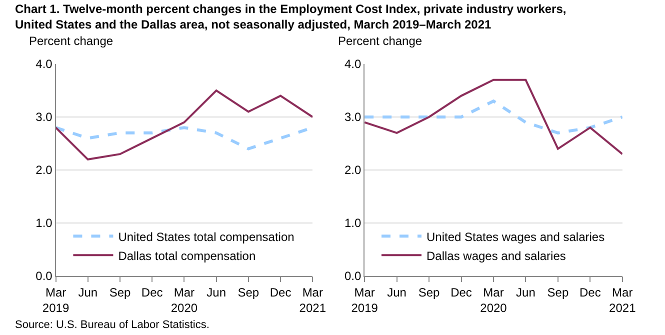 The image size is (665, 335). What do you see at coordinates (496, 255) in the screenshot?
I see `legend-label: Dallas wages and salaries` at bounding box center [496, 255].